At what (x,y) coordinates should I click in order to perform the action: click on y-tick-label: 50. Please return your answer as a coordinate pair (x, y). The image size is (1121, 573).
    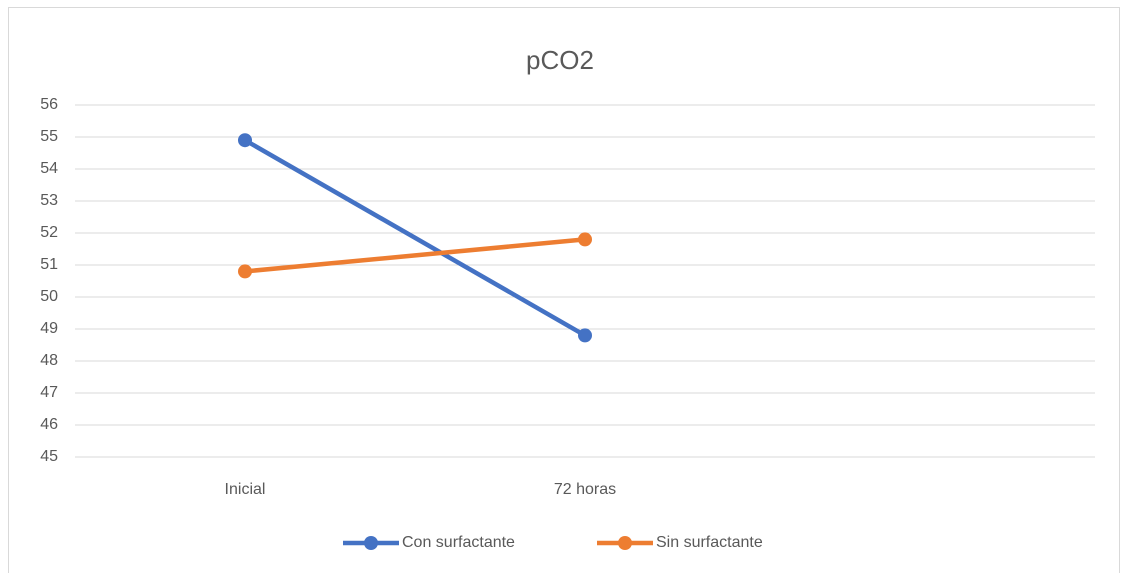
    Looking at the image, I should click on (49, 296).